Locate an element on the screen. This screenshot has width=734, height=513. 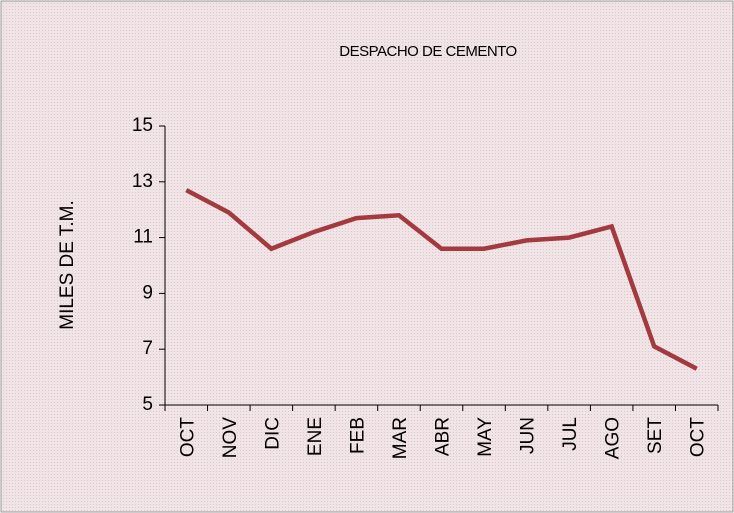
y-tick-label: 15 is located at coordinates (142, 125).